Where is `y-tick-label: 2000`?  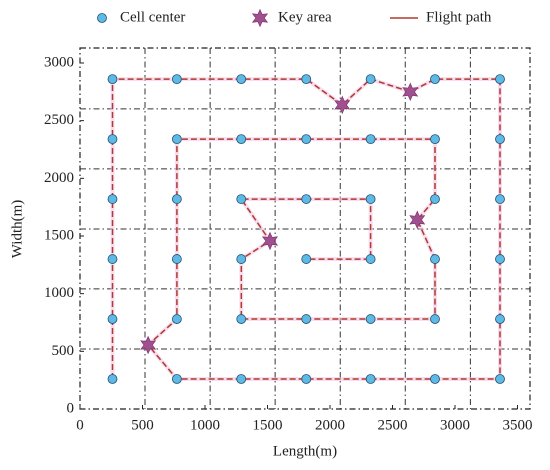
y-tick-label: 2000 is located at coordinates (59, 178).